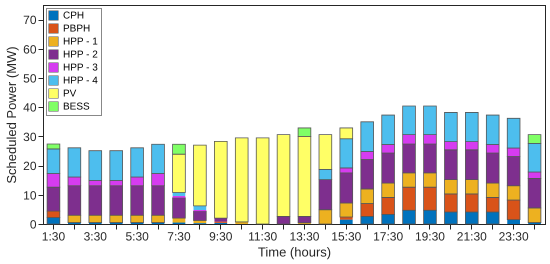 This screenshot has width=550, height=264. I want to click on x-tick-label: 11:30, so click(263, 237).